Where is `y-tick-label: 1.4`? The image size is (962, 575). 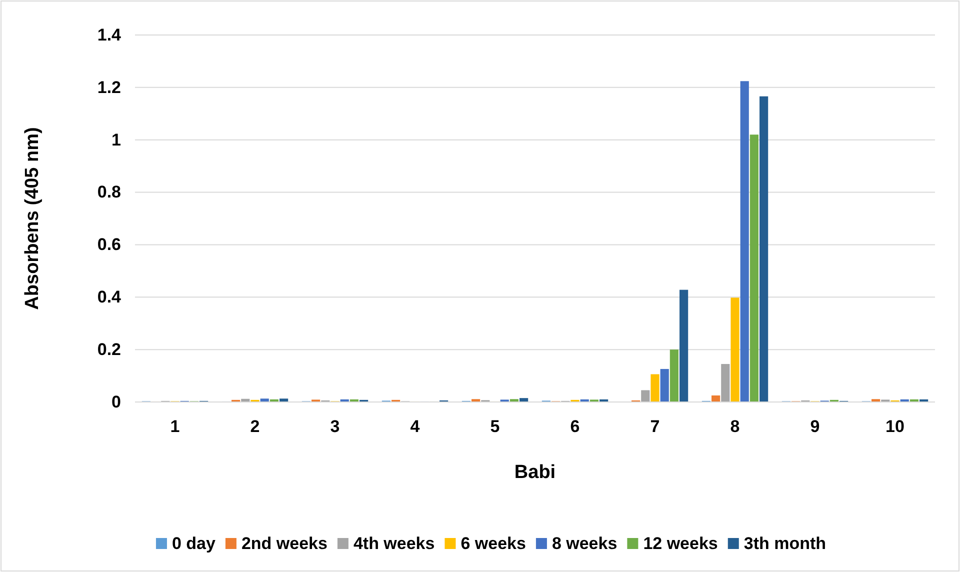 y-tick-label: 1.4 is located at coordinates (109, 34).